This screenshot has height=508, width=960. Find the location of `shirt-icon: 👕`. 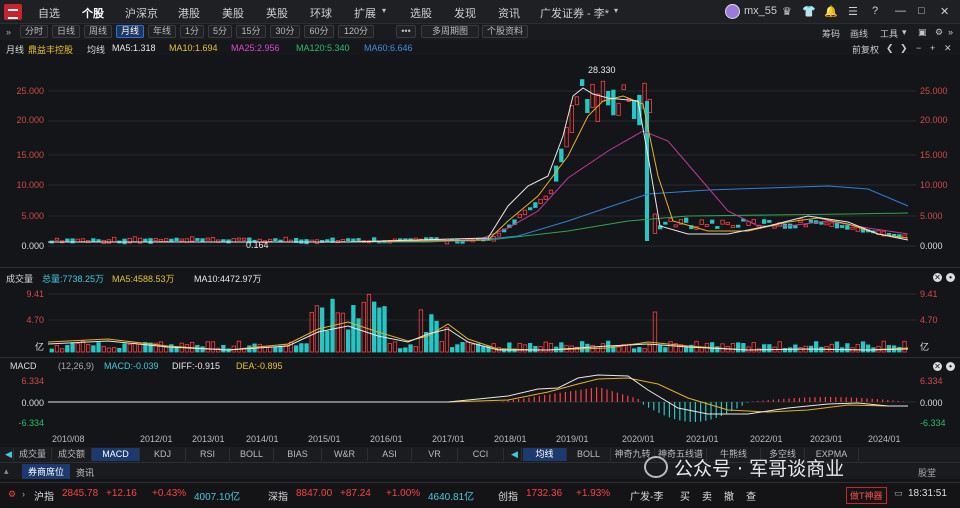

shirt-icon: 👕 is located at coordinates (809, 12).